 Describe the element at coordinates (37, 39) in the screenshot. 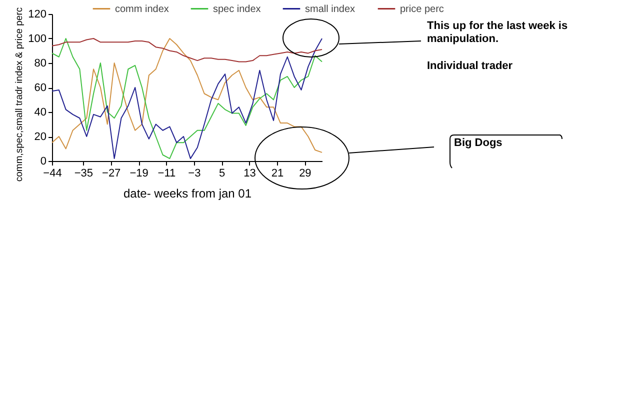

I see `y-tick-label: 100` at that location.